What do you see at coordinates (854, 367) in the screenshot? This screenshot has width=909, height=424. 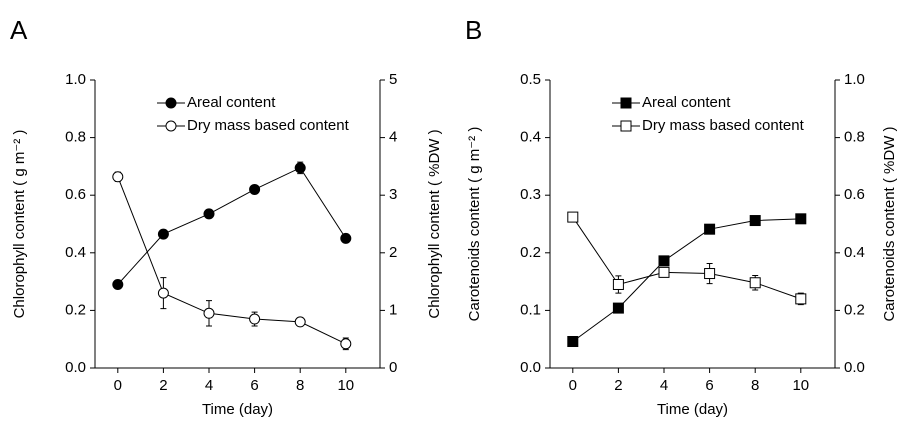 I see `y2-tick-label: 0.0` at bounding box center [854, 367].